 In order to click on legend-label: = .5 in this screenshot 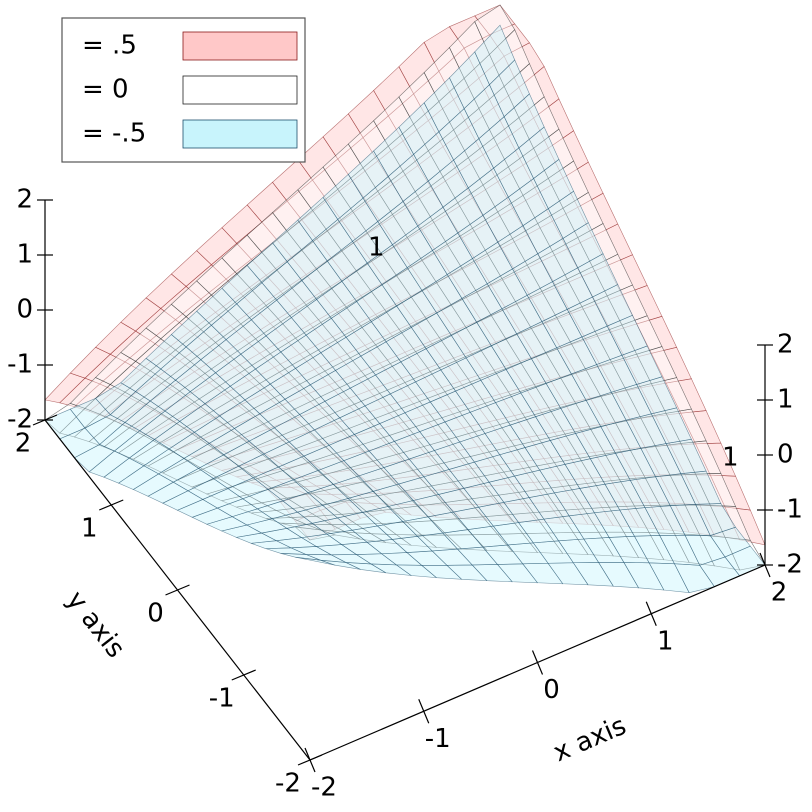, I will do `click(109, 46)`.